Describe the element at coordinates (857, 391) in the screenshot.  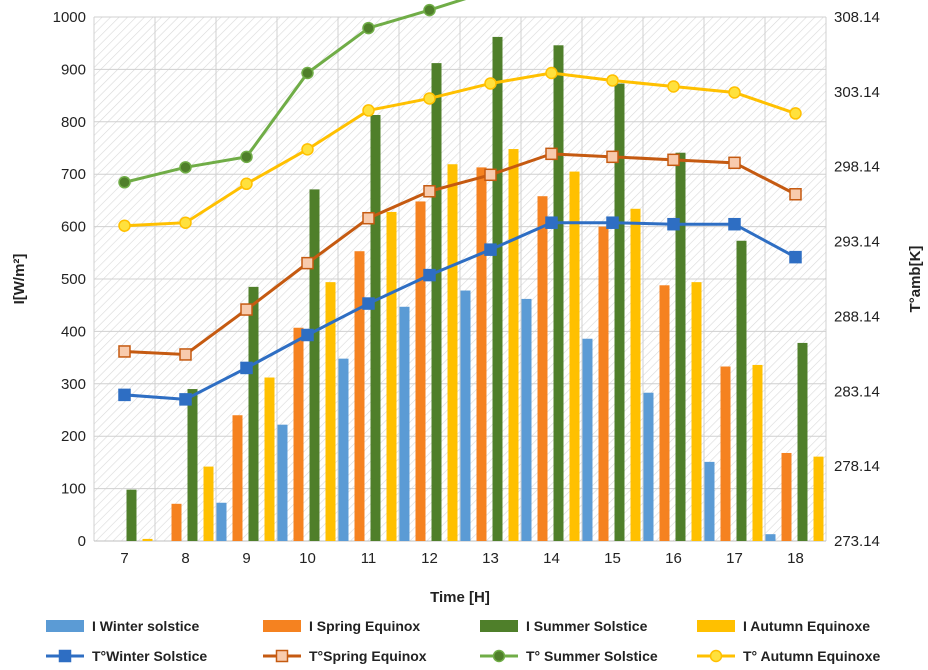
I see `y2-tick-label: 283.14` at that location.